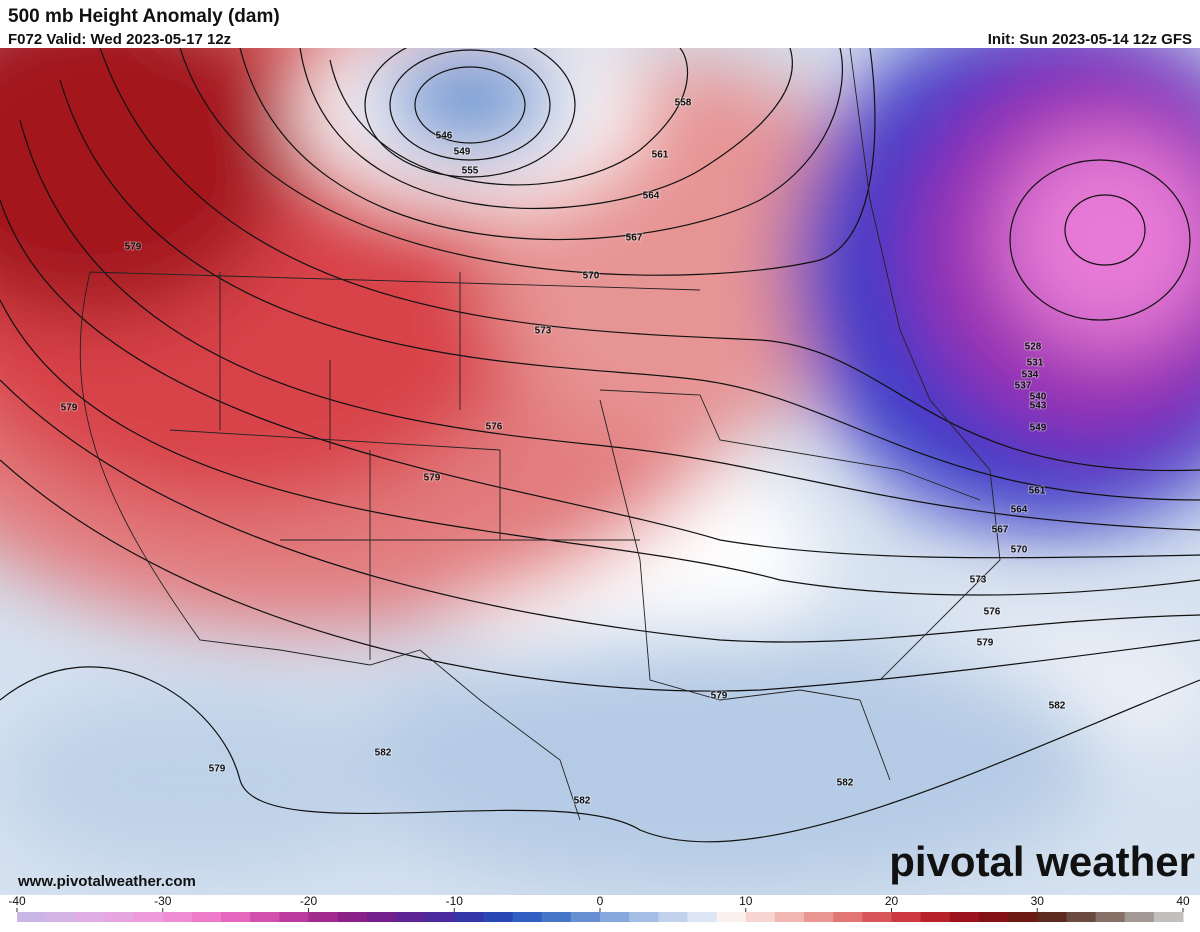 This screenshot has height=932, width=1200. What do you see at coordinates (106, 881) in the screenshot?
I see `source-url: www.pivotalweather.com` at bounding box center [106, 881].